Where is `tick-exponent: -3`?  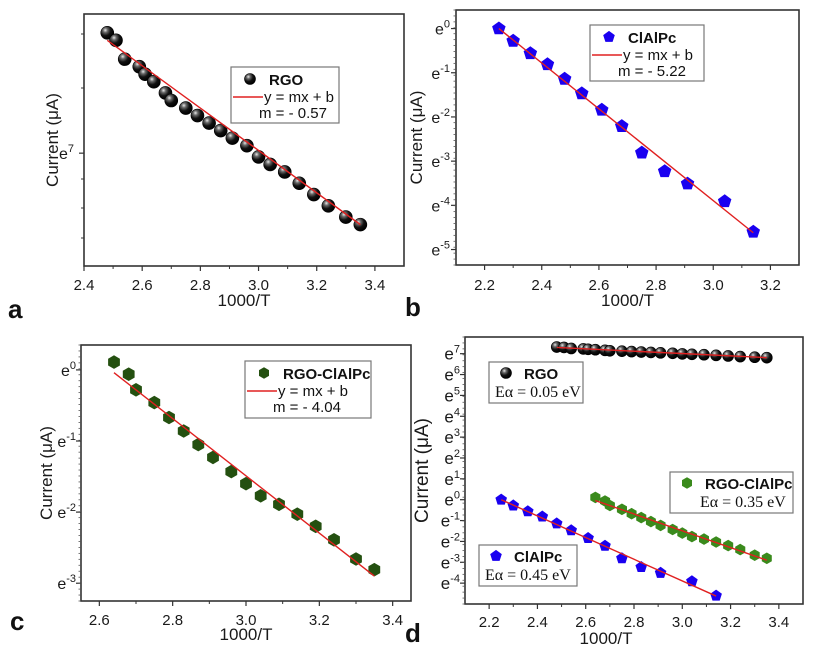
tick-exponent: -3 is located at coordinates (455, 558).